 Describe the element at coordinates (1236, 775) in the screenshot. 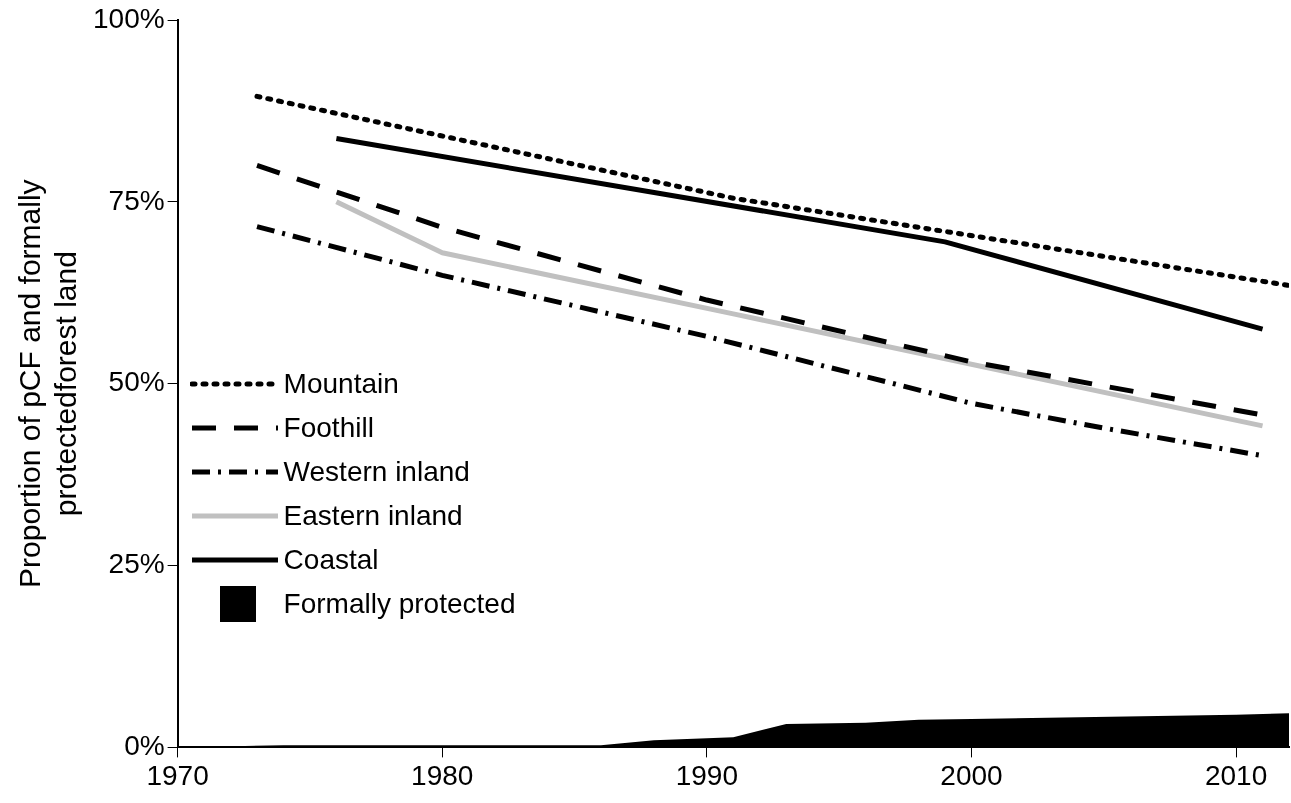

I see `x-tick-label: 2010` at that location.